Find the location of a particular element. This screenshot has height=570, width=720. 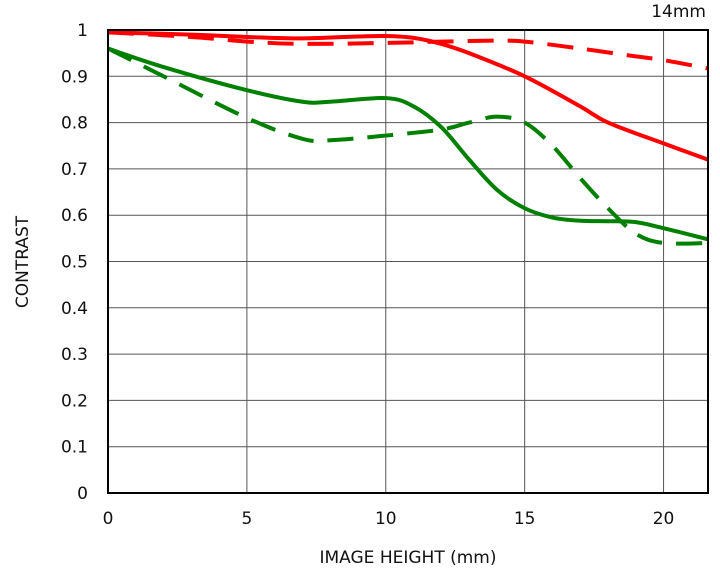

y-tick-label: 0.2 is located at coordinates (74, 401).